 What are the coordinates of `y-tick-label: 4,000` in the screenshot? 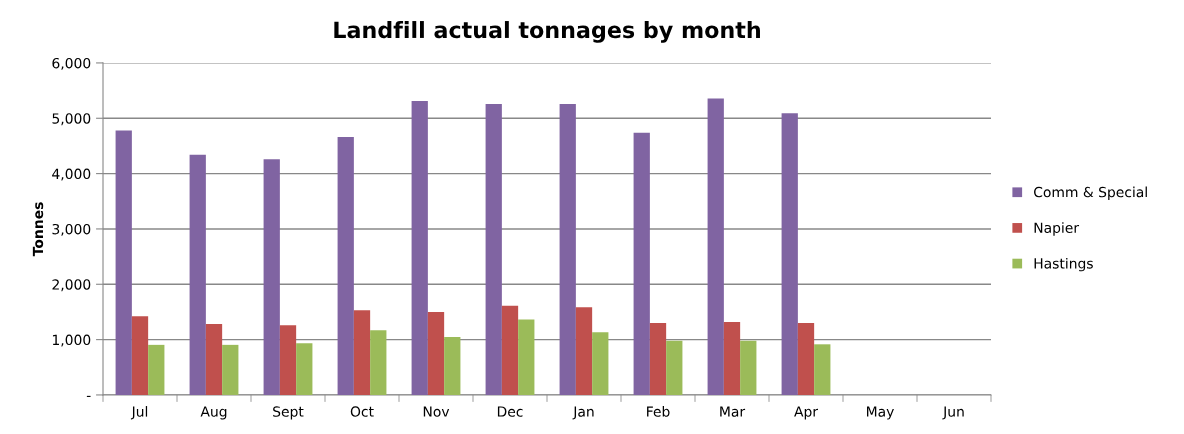 It's located at (71, 174).